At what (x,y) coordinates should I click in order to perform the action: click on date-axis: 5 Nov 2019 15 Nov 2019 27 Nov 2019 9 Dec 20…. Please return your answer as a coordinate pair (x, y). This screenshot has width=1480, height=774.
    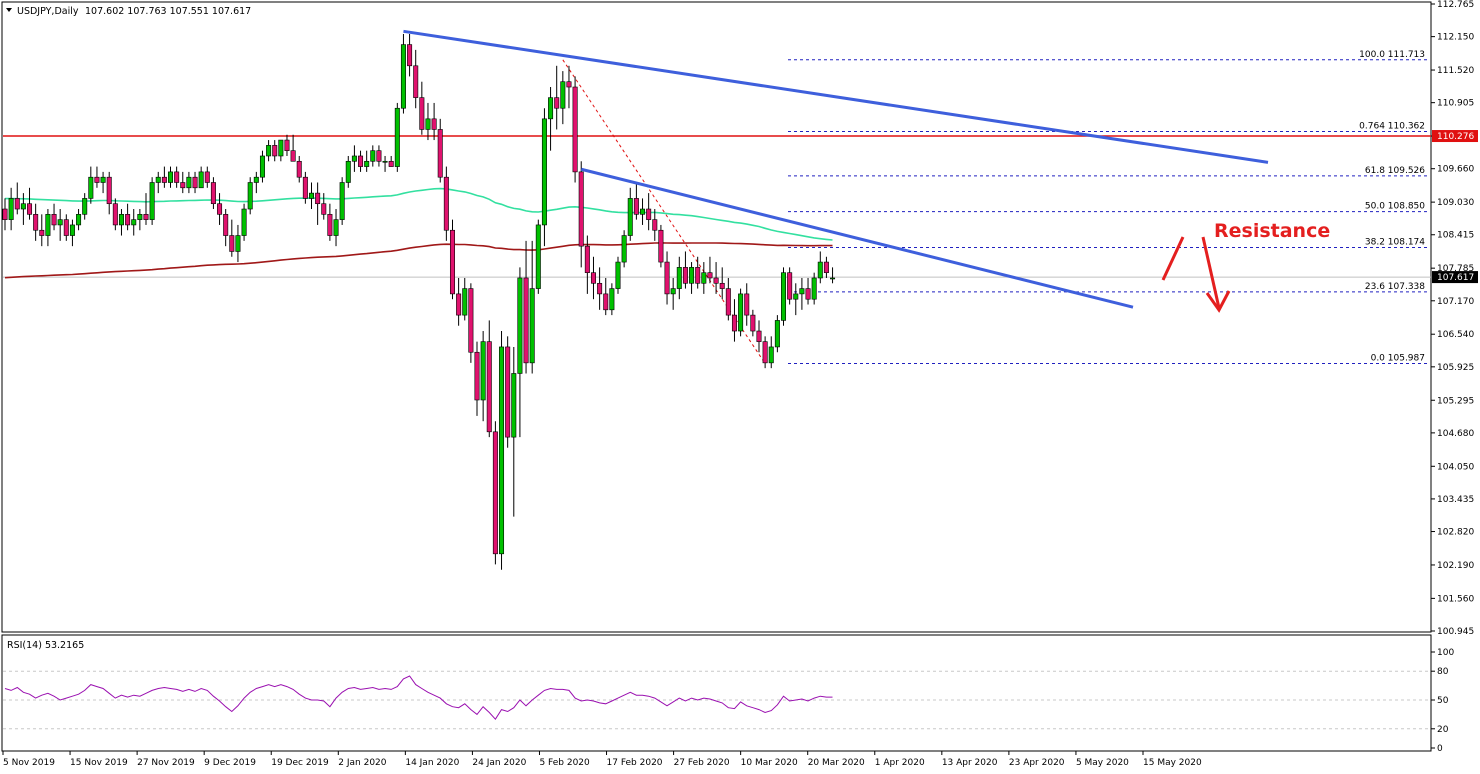
    Looking at the image, I should click on (602, 759).